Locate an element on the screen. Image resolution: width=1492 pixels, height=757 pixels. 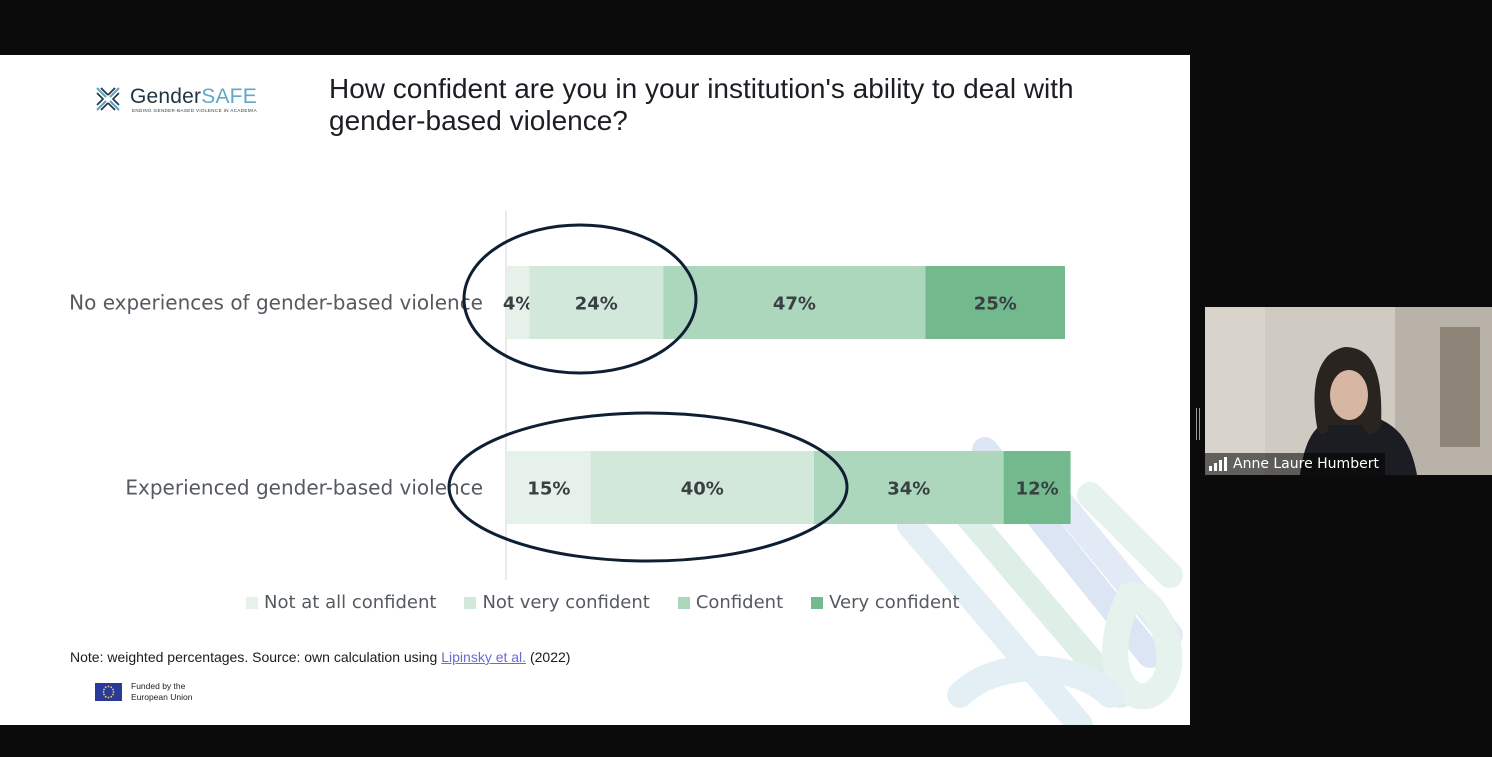
data-label: 47% is located at coordinates (794, 304).